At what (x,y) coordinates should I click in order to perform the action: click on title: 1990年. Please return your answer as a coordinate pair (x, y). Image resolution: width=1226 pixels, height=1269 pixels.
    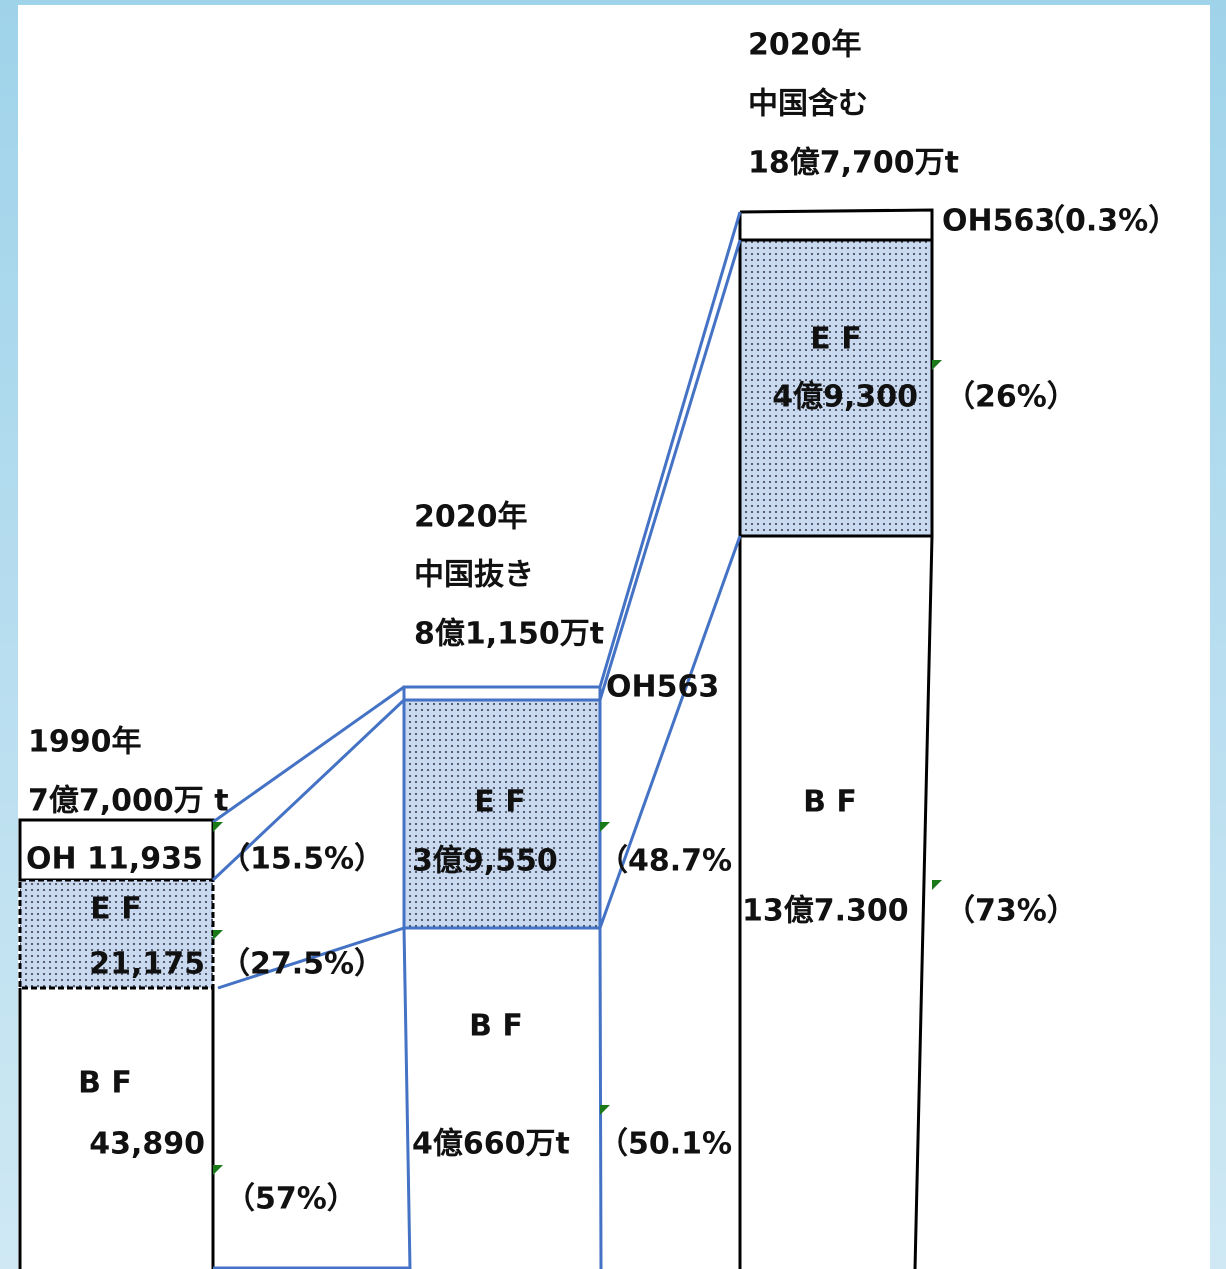
    Looking at the image, I should click on (85, 742).